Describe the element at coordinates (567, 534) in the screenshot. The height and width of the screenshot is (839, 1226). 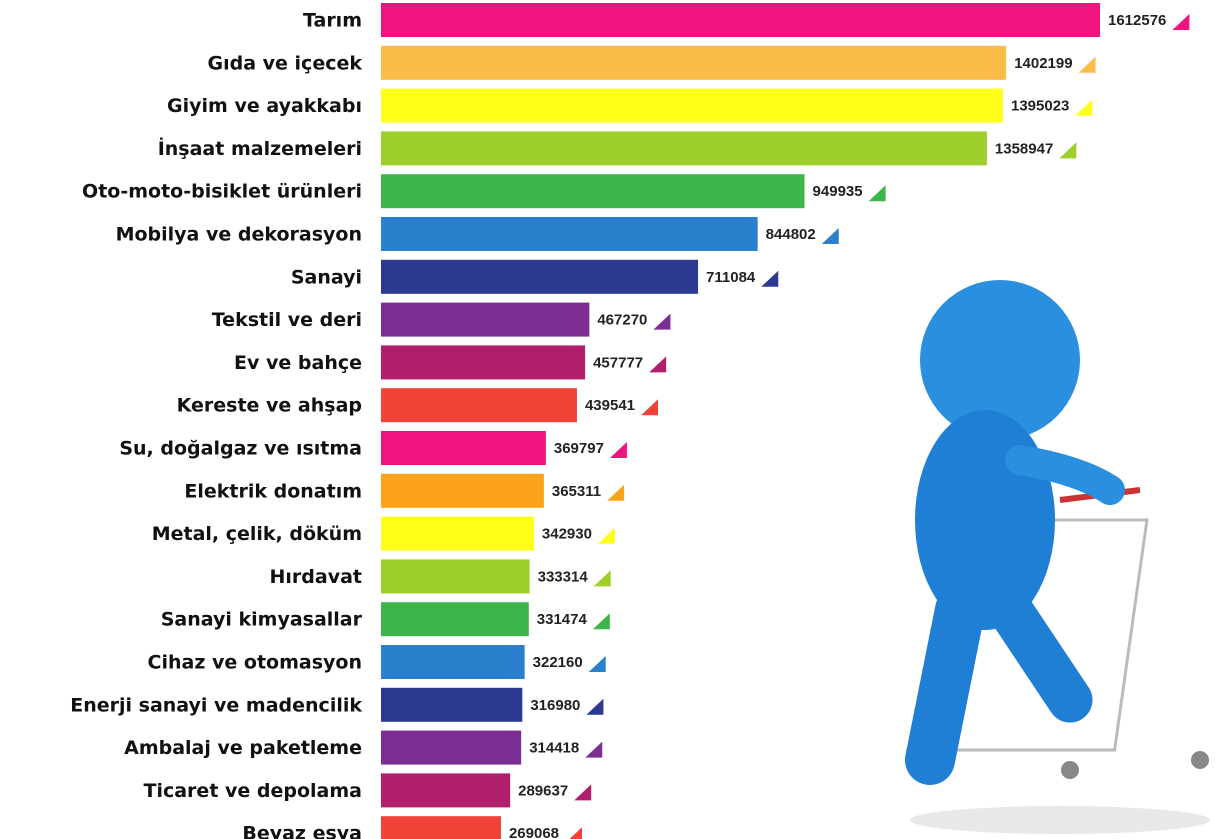
I see `value-label: 342930` at that location.